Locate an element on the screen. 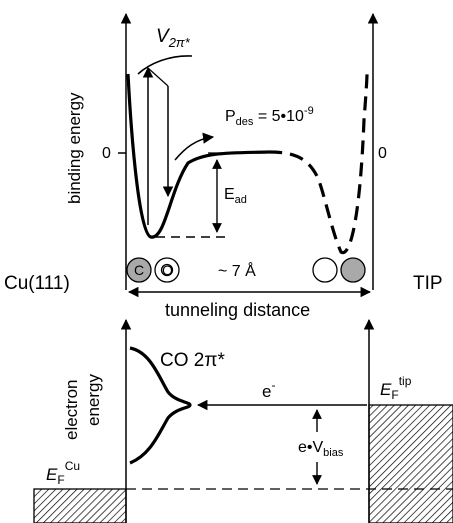 This screenshot has height=523, width=453. oxygen-atom-label: O is located at coordinates (167, 270).